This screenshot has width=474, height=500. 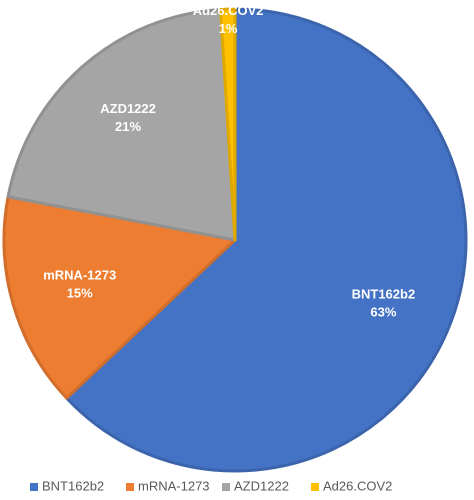 What do you see at coordinates (128, 126) in the screenshot?
I see `slice-value-label: 21%` at bounding box center [128, 126].